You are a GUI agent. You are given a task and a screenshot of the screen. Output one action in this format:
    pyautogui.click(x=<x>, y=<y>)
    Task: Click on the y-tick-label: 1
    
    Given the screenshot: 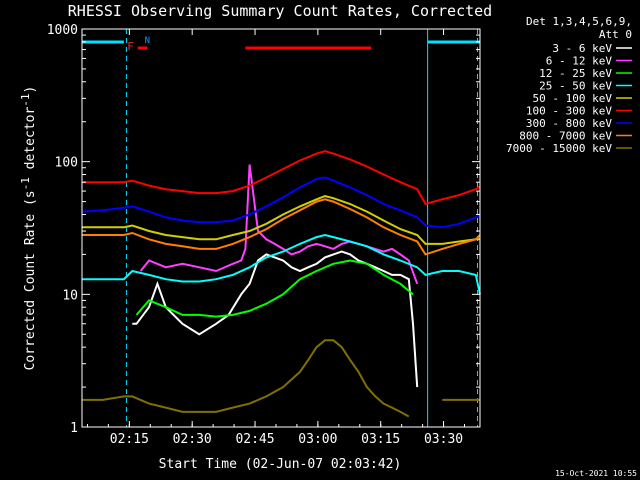 What is the action you would take?
    pyautogui.click(x=74, y=428)
    